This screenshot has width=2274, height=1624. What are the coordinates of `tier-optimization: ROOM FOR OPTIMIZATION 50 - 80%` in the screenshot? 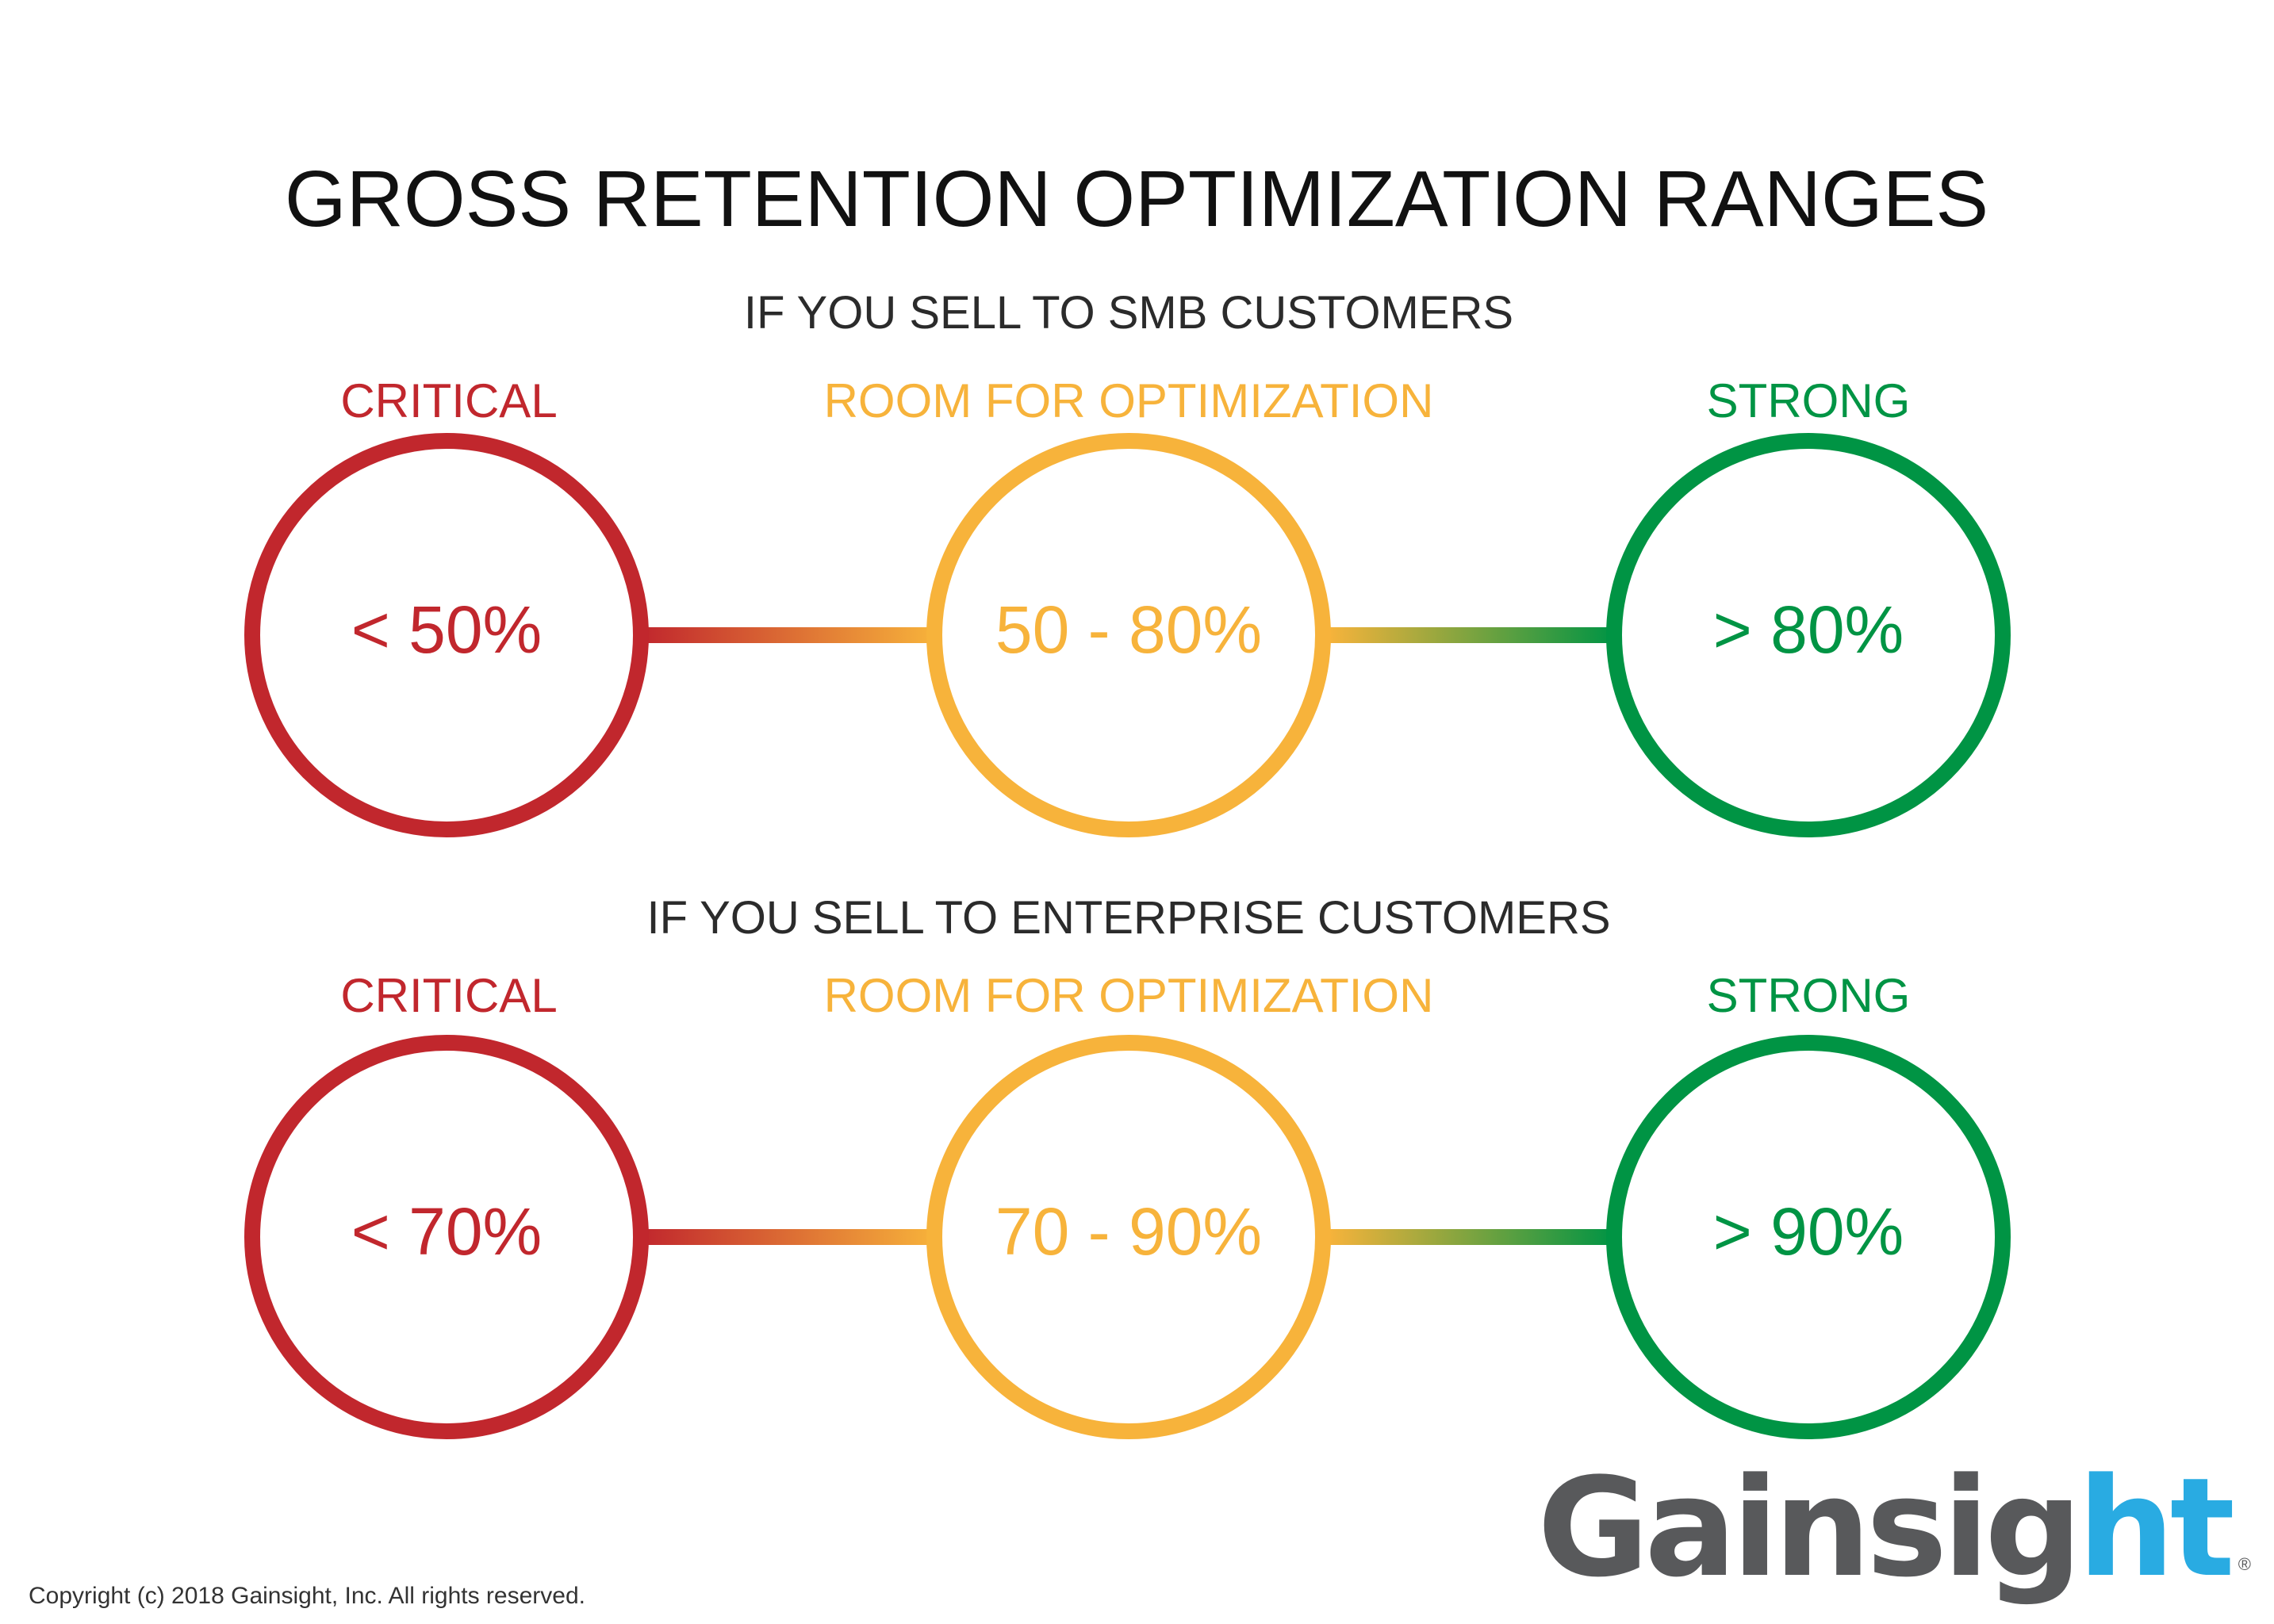 It's located at (1129, 605).